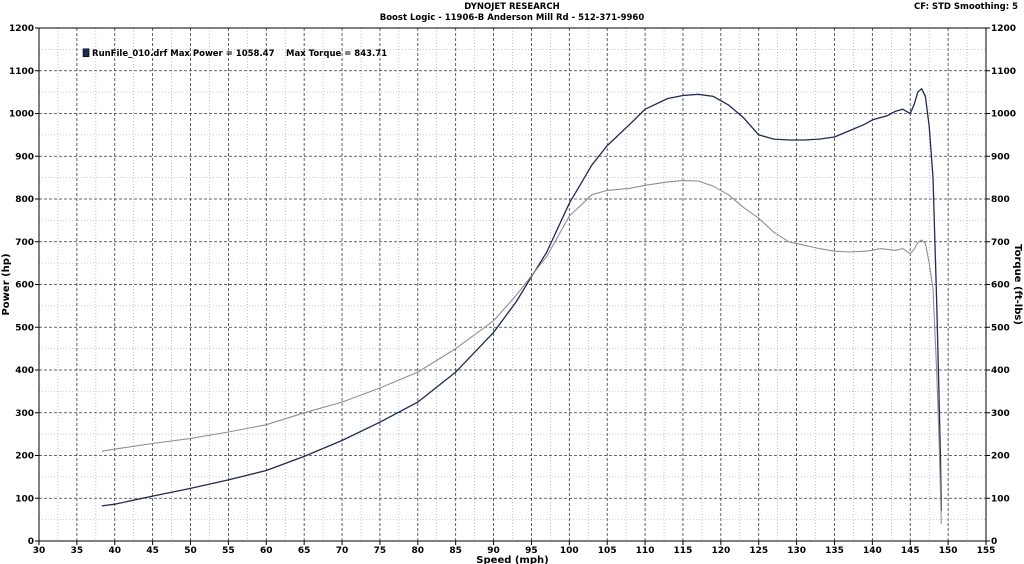 The width and height of the screenshot is (1024, 564). I want to click on y-tick-label-right: 900, so click(1000, 157).